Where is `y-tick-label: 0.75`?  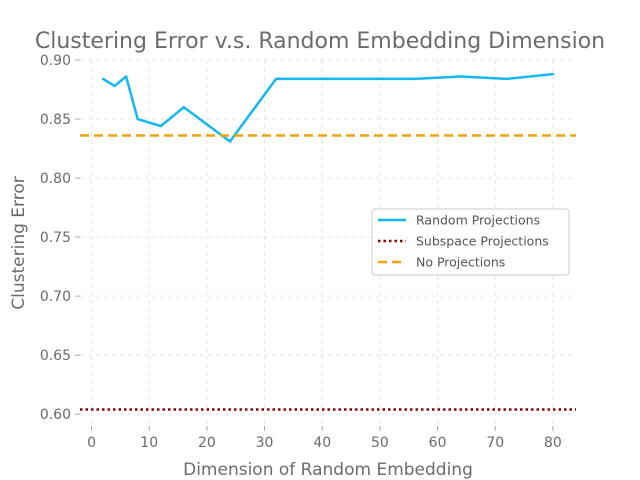 y-tick-label: 0.75 is located at coordinates (55, 238).